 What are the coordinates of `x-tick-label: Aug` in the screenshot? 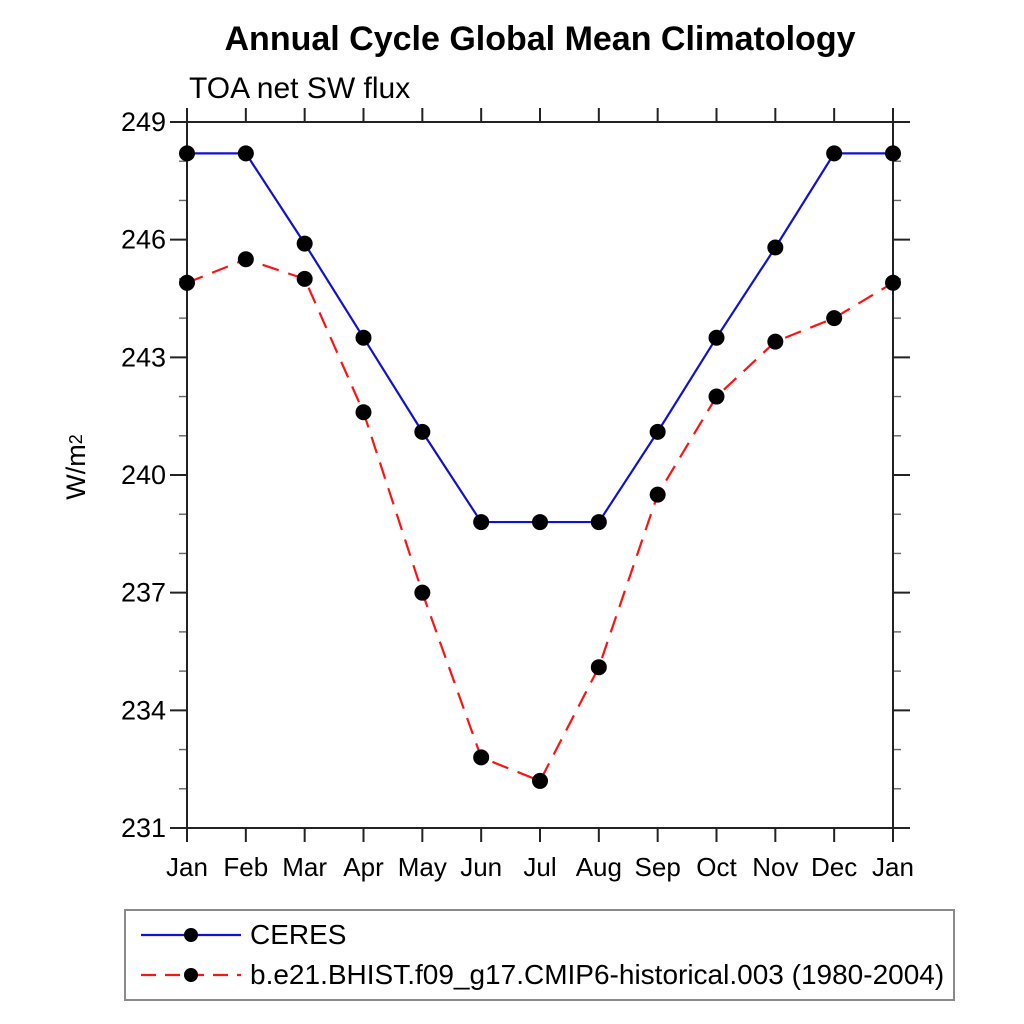 It's located at (599, 867).